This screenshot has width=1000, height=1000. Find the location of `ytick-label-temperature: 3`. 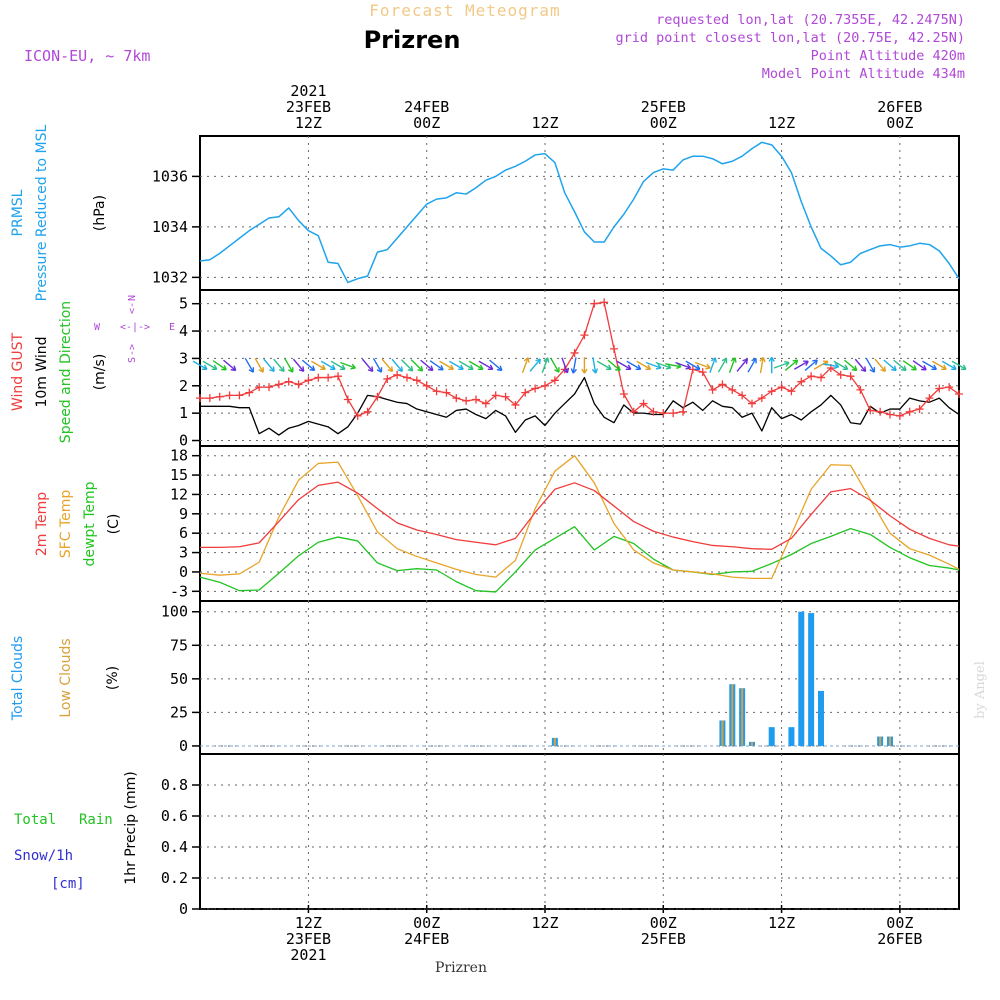

ytick-label-temperature: 3 is located at coordinates (183, 553).